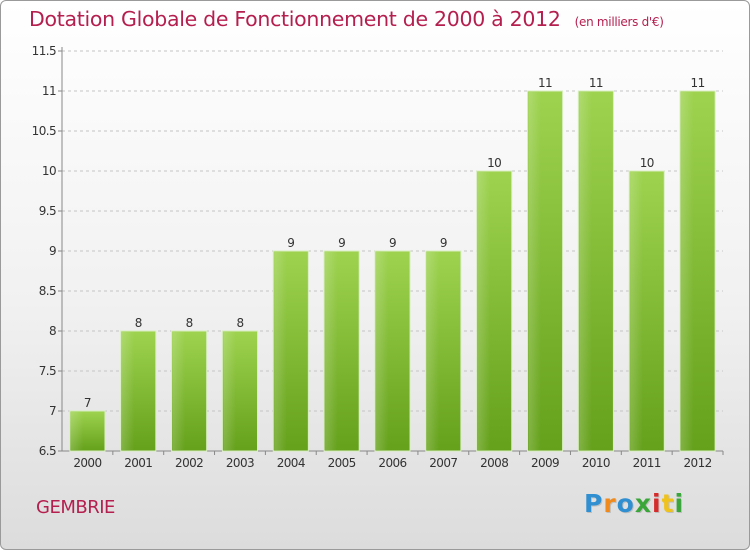 The image size is (750, 550). I want to click on y-tick-label: 7.5, so click(47, 371).